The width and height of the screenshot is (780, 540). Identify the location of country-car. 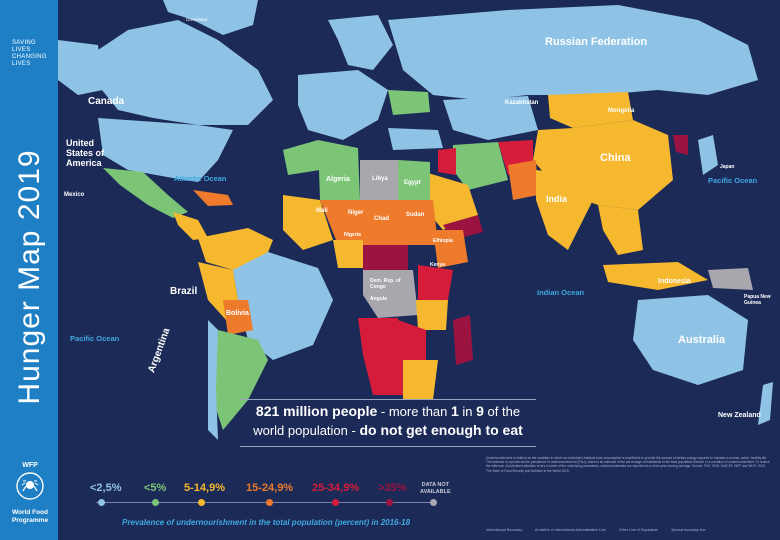
(385, 257).